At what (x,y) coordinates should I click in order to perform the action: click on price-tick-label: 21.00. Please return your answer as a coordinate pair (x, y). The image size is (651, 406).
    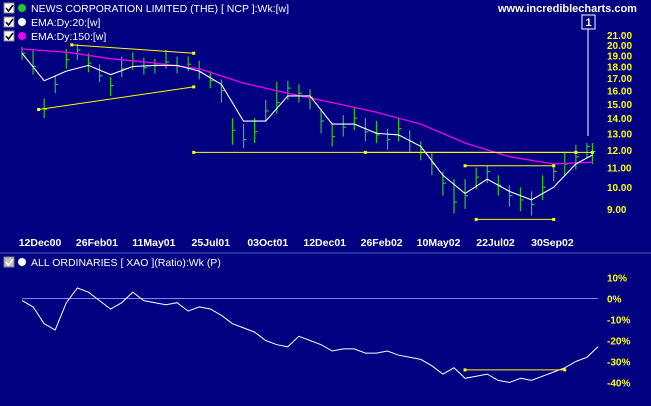
    Looking at the image, I should click on (619, 36).